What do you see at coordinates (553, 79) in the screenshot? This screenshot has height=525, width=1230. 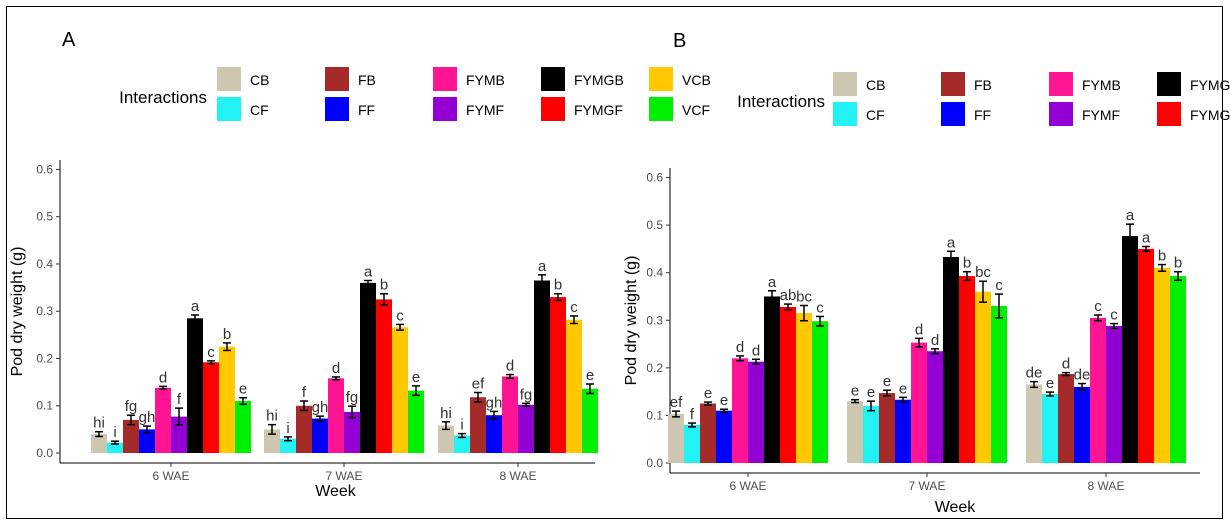 I see `legend-swatch-fymgb` at bounding box center [553, 79].